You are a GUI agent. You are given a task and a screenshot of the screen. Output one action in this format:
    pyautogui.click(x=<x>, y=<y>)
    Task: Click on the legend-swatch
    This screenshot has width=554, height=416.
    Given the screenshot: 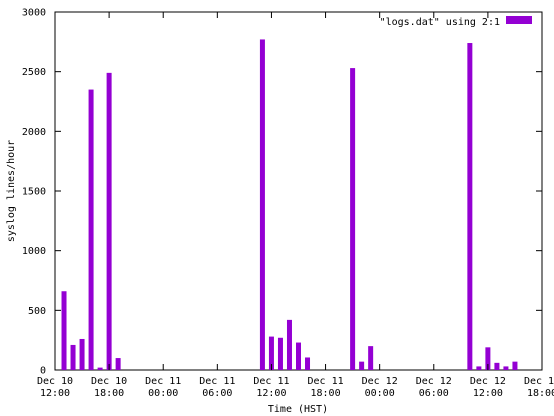 What is the action you would take?
    pyautogui.click(x=519, y=20)
    